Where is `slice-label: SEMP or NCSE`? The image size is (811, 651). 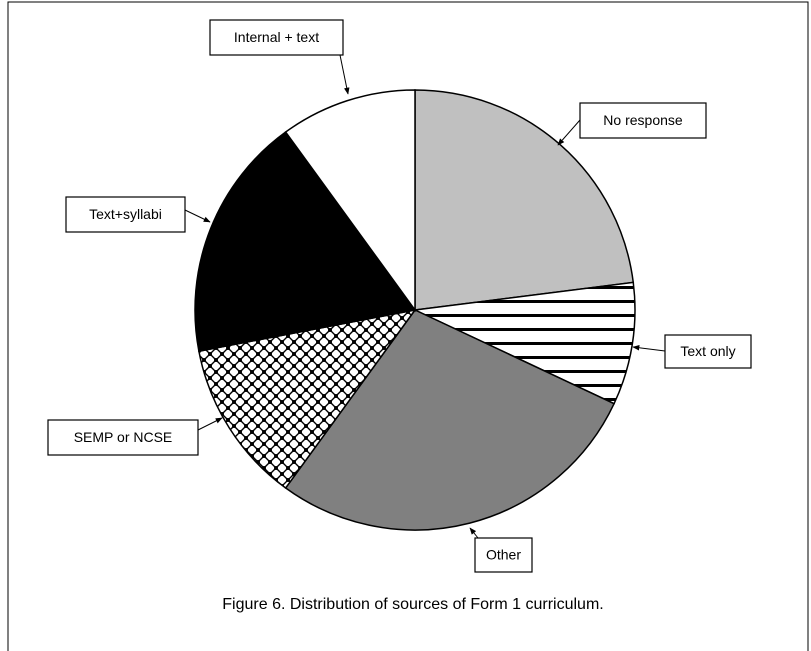 slice-label: SEMP or NCSE is located at coordinates (123, 437).